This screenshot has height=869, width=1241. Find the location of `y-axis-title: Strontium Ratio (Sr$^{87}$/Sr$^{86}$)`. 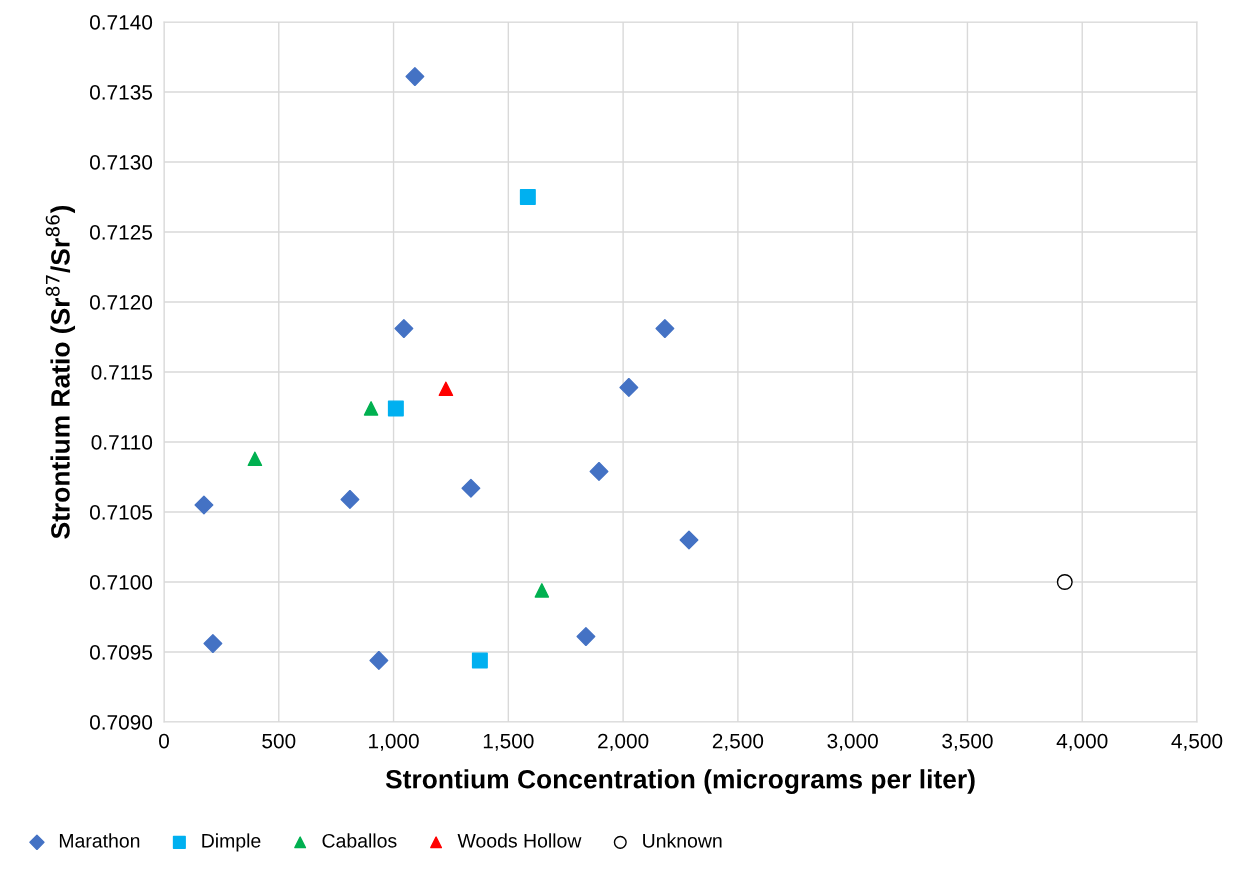

y-axis-title: Strontium Ratio (Sr$^{87}$/Sr$^{86}$) is located at coordinates (60, 372).